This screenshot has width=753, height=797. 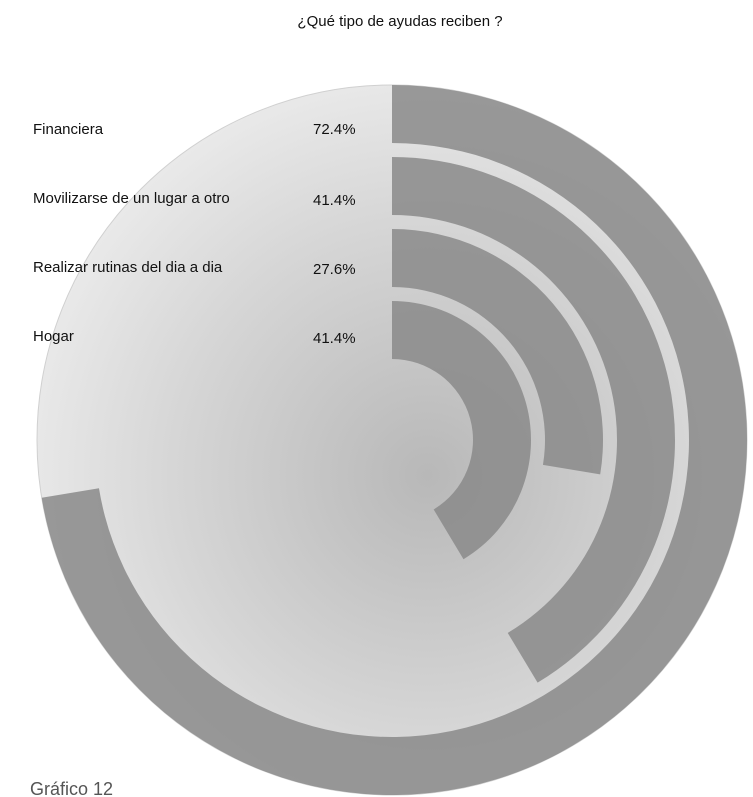 I want to click on category-label: Movilizarse de un lugar a otro, so click(x=131, y=198).